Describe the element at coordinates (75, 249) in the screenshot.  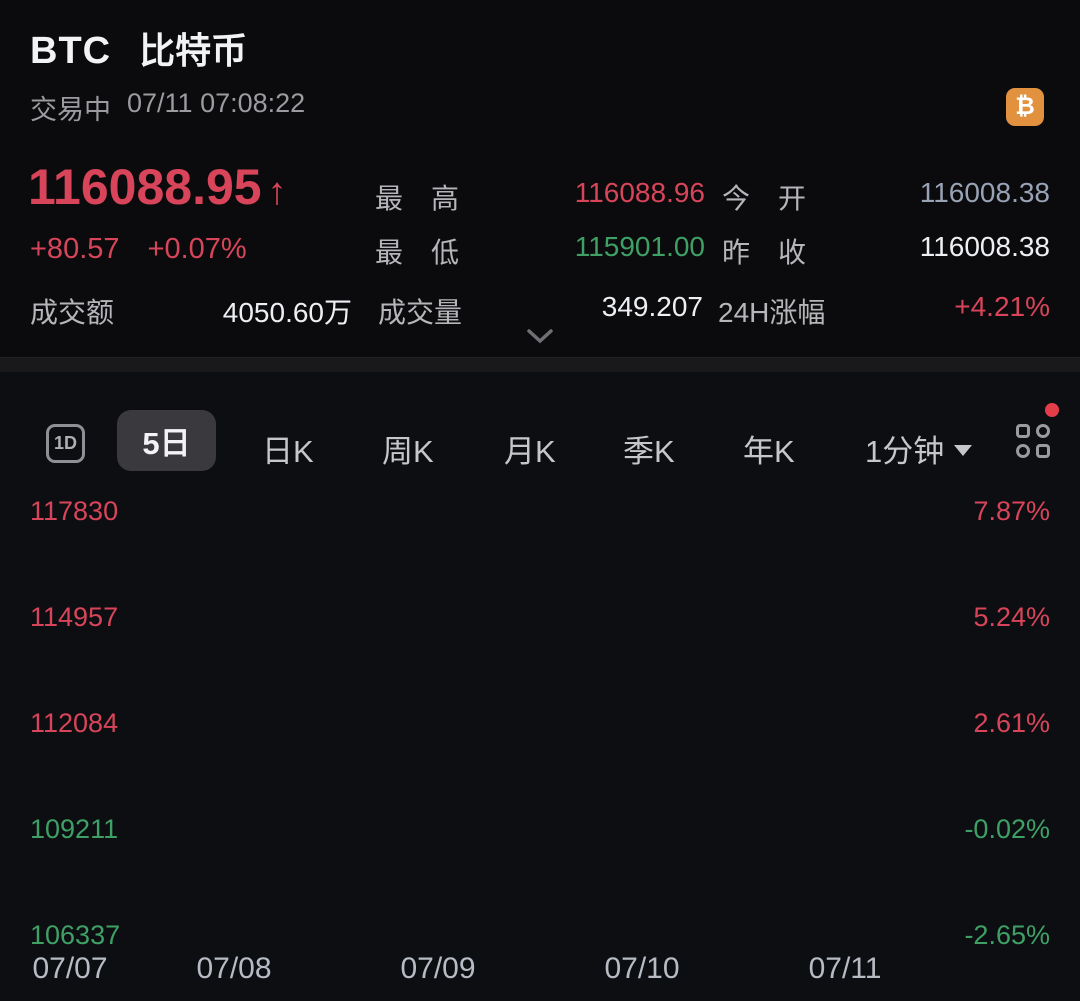
I see `change-amount: +80.57` at that location.